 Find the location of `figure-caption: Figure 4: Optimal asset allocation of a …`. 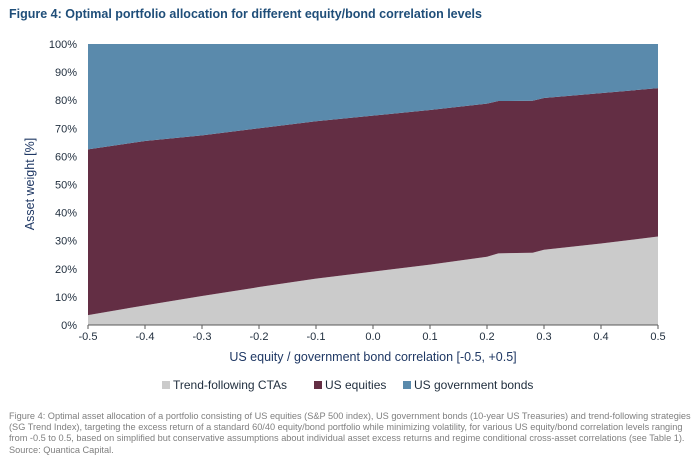

figure-caption: Figure 4: Optimal asset allocation of a … is located at coordinates (350, 433).